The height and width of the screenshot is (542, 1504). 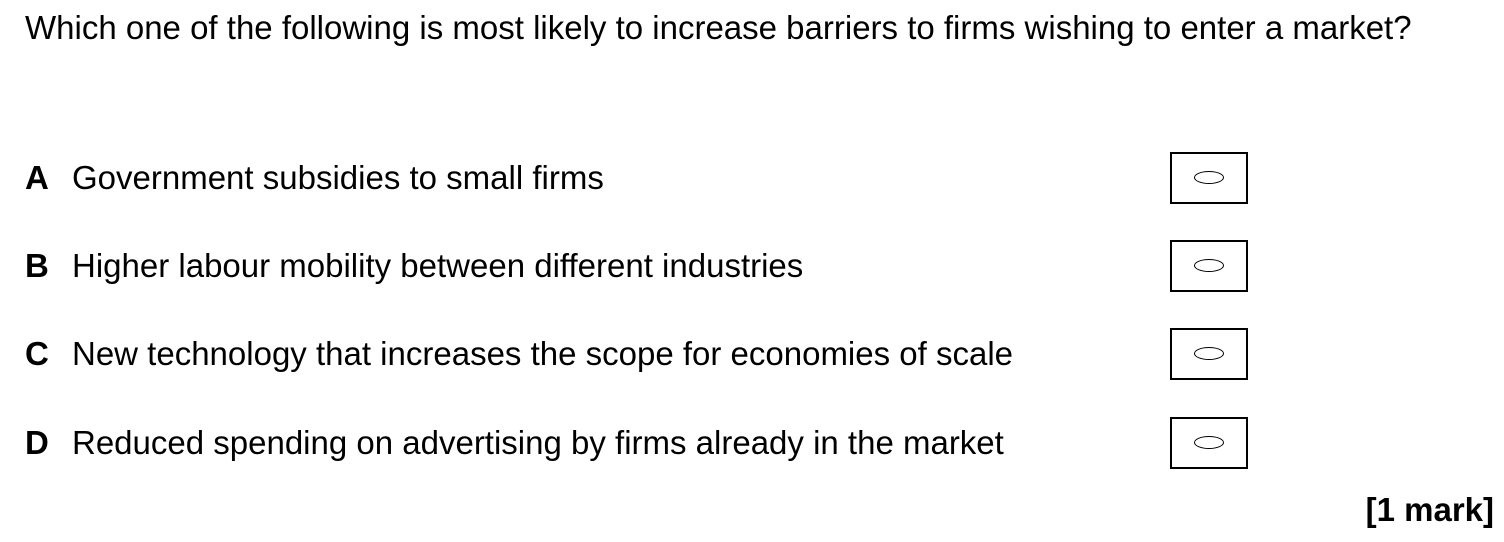 I want to click on option-letter: C, so click(x=37, y=353).